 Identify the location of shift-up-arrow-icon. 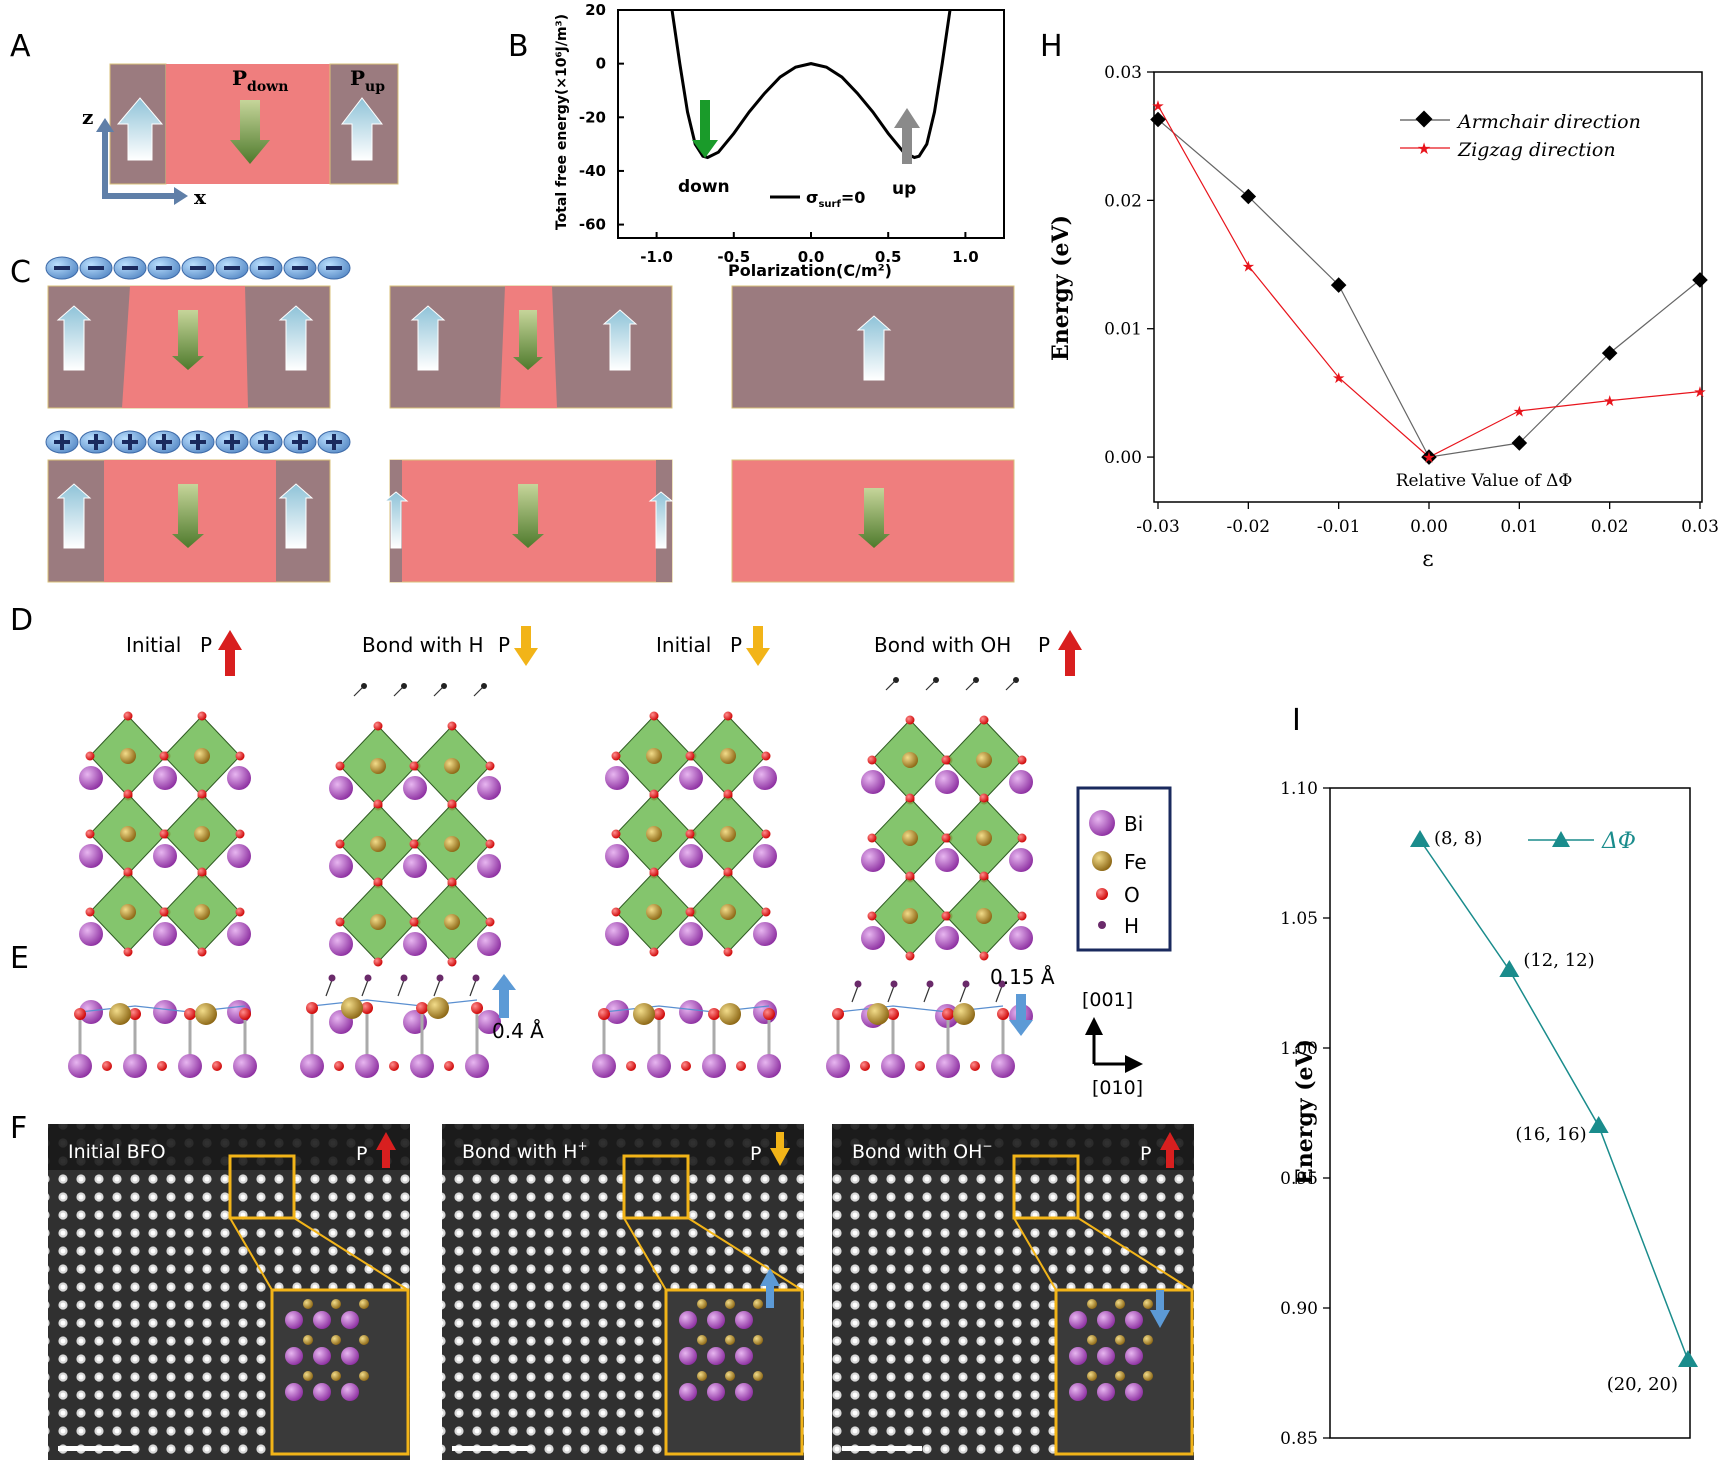
(504, 982).